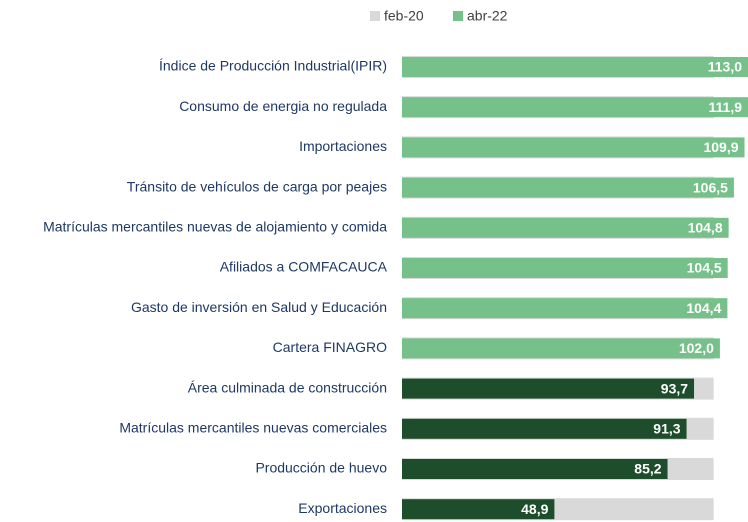 The image size is (748, 522). I want to click on value-label: 106,5, so click(710, 187).